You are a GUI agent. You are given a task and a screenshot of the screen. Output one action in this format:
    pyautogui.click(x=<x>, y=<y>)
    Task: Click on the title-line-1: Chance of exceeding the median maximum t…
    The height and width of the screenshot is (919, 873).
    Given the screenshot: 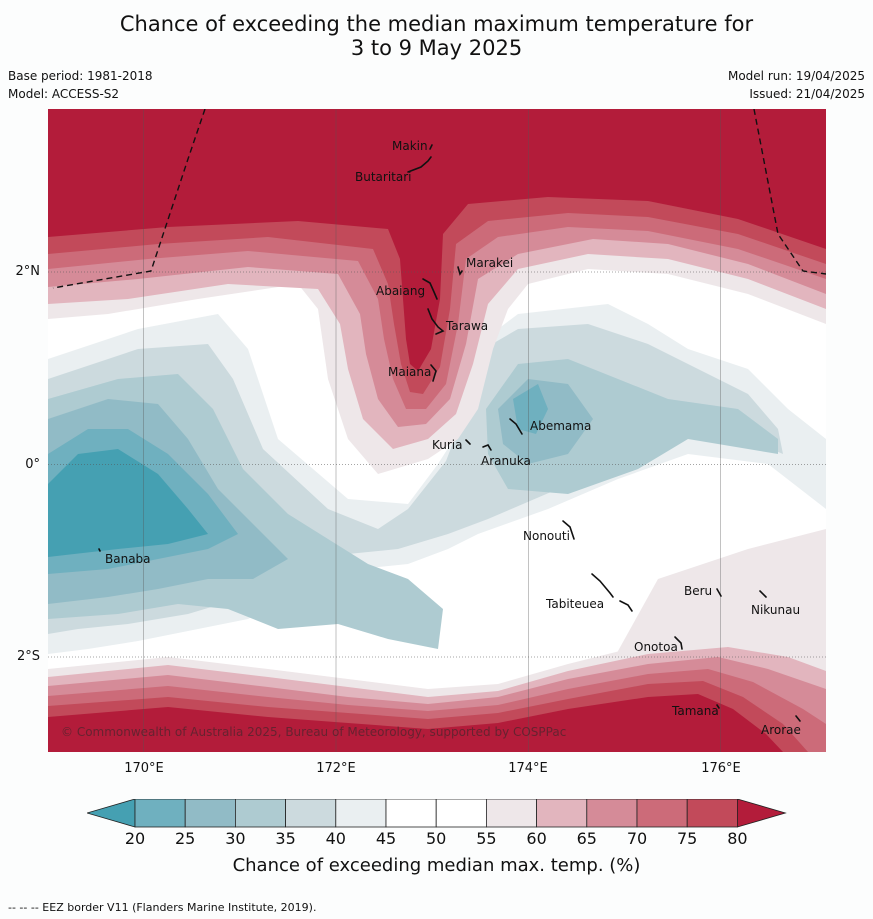 What is the action you would take?
    pyautogui.click(x=436, y=24)
    